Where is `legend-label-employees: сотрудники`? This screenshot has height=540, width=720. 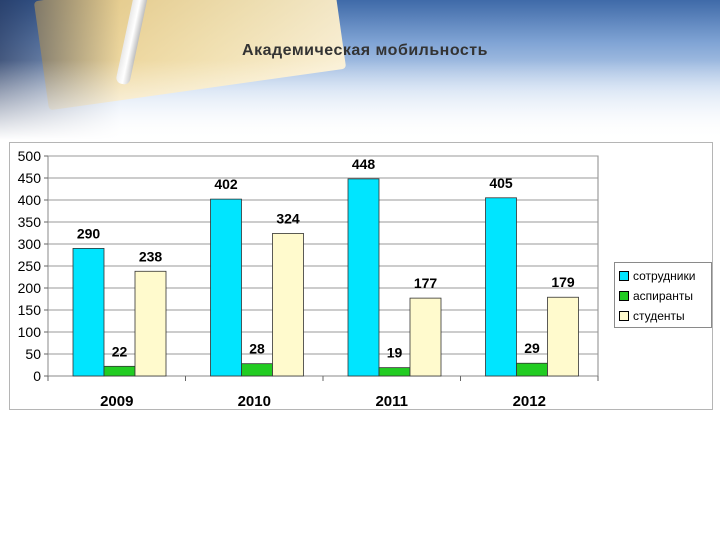 legend-label-employees: сотрудники is located at coordinates (664, 276).